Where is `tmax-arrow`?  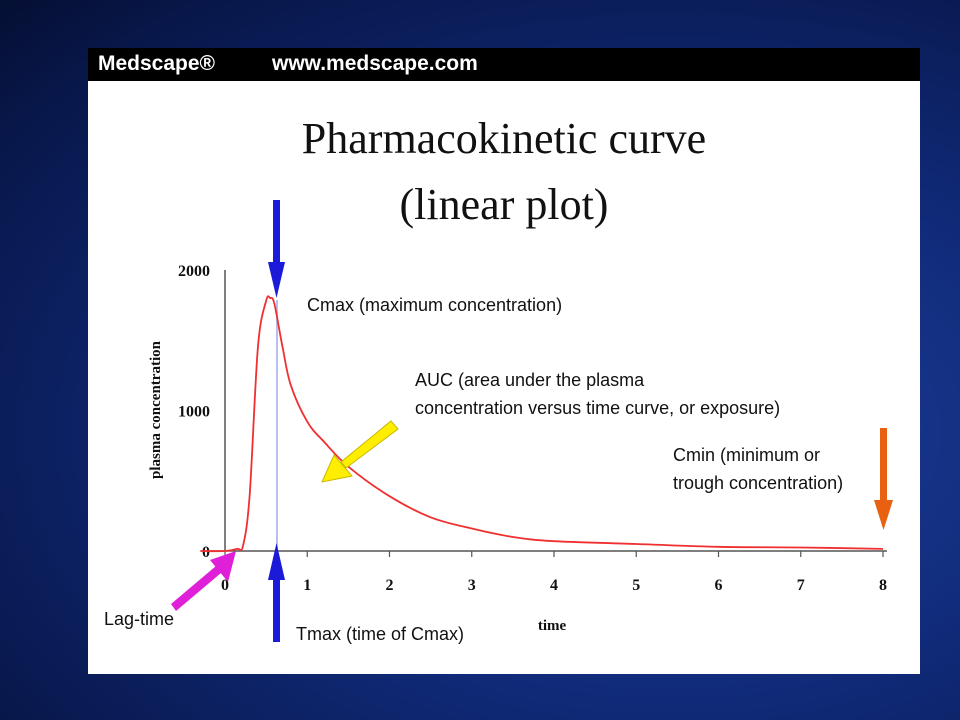 tmax-arrow is located at coordinates (276, 592).